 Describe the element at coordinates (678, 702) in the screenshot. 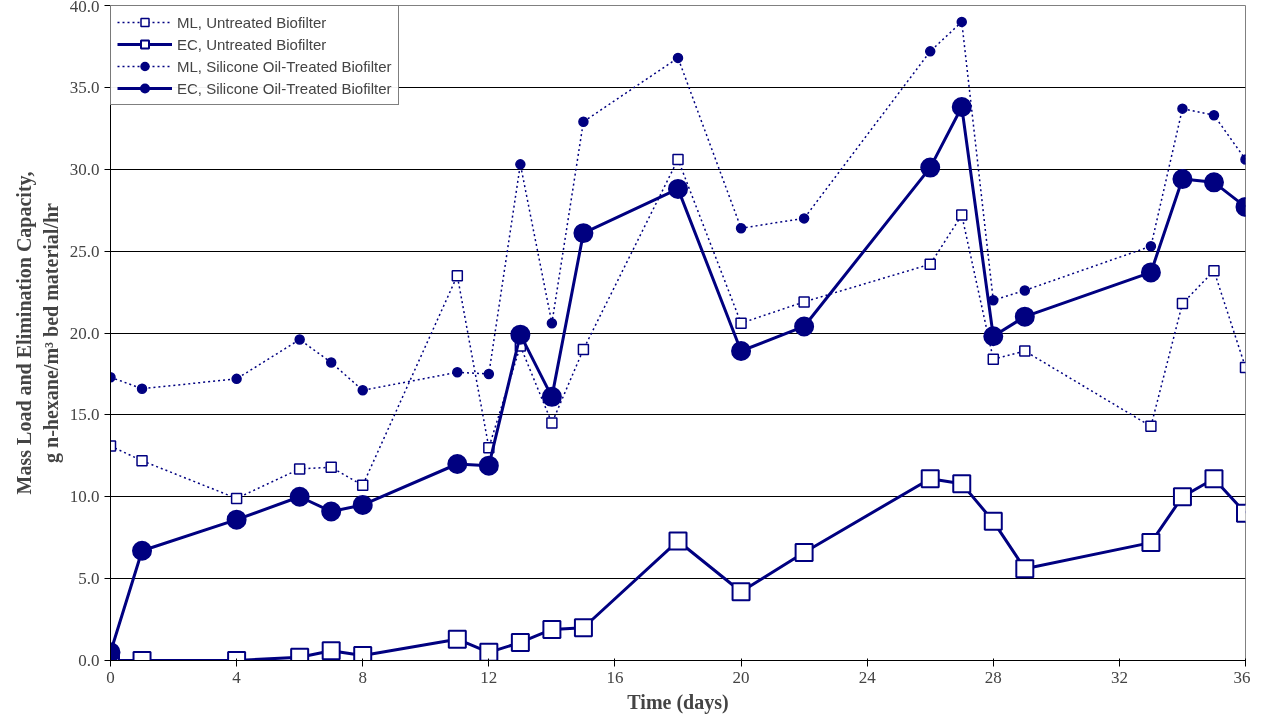

I see `x-axis-title: Time (days)` at that location.